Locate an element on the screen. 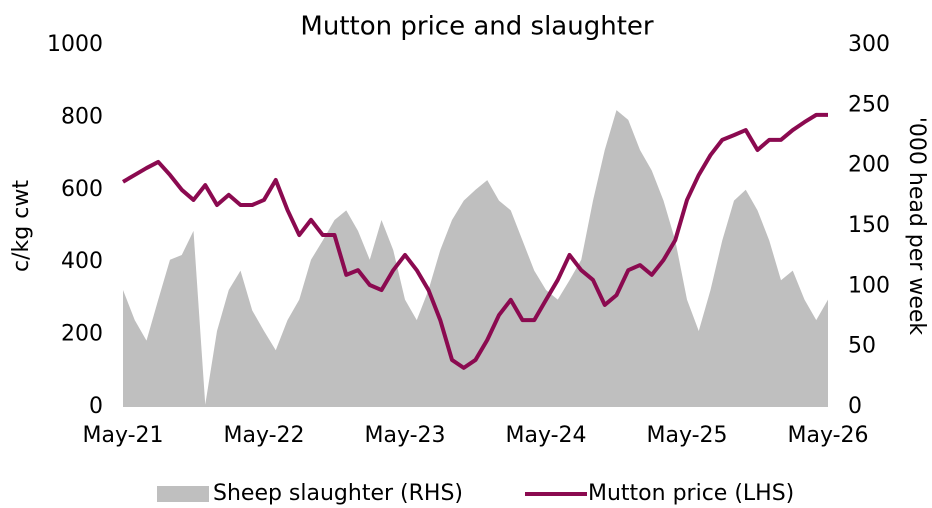  y-tick-label: 600 is located at coordinates (82, 189).